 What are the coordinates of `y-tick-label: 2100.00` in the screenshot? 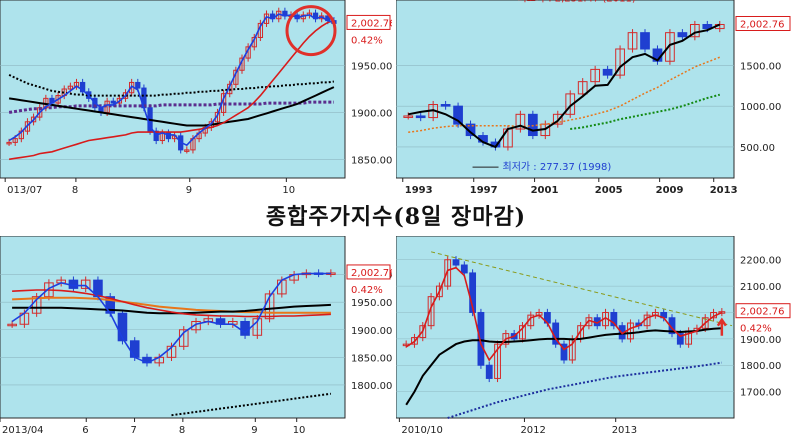 It's located at (760, 287).